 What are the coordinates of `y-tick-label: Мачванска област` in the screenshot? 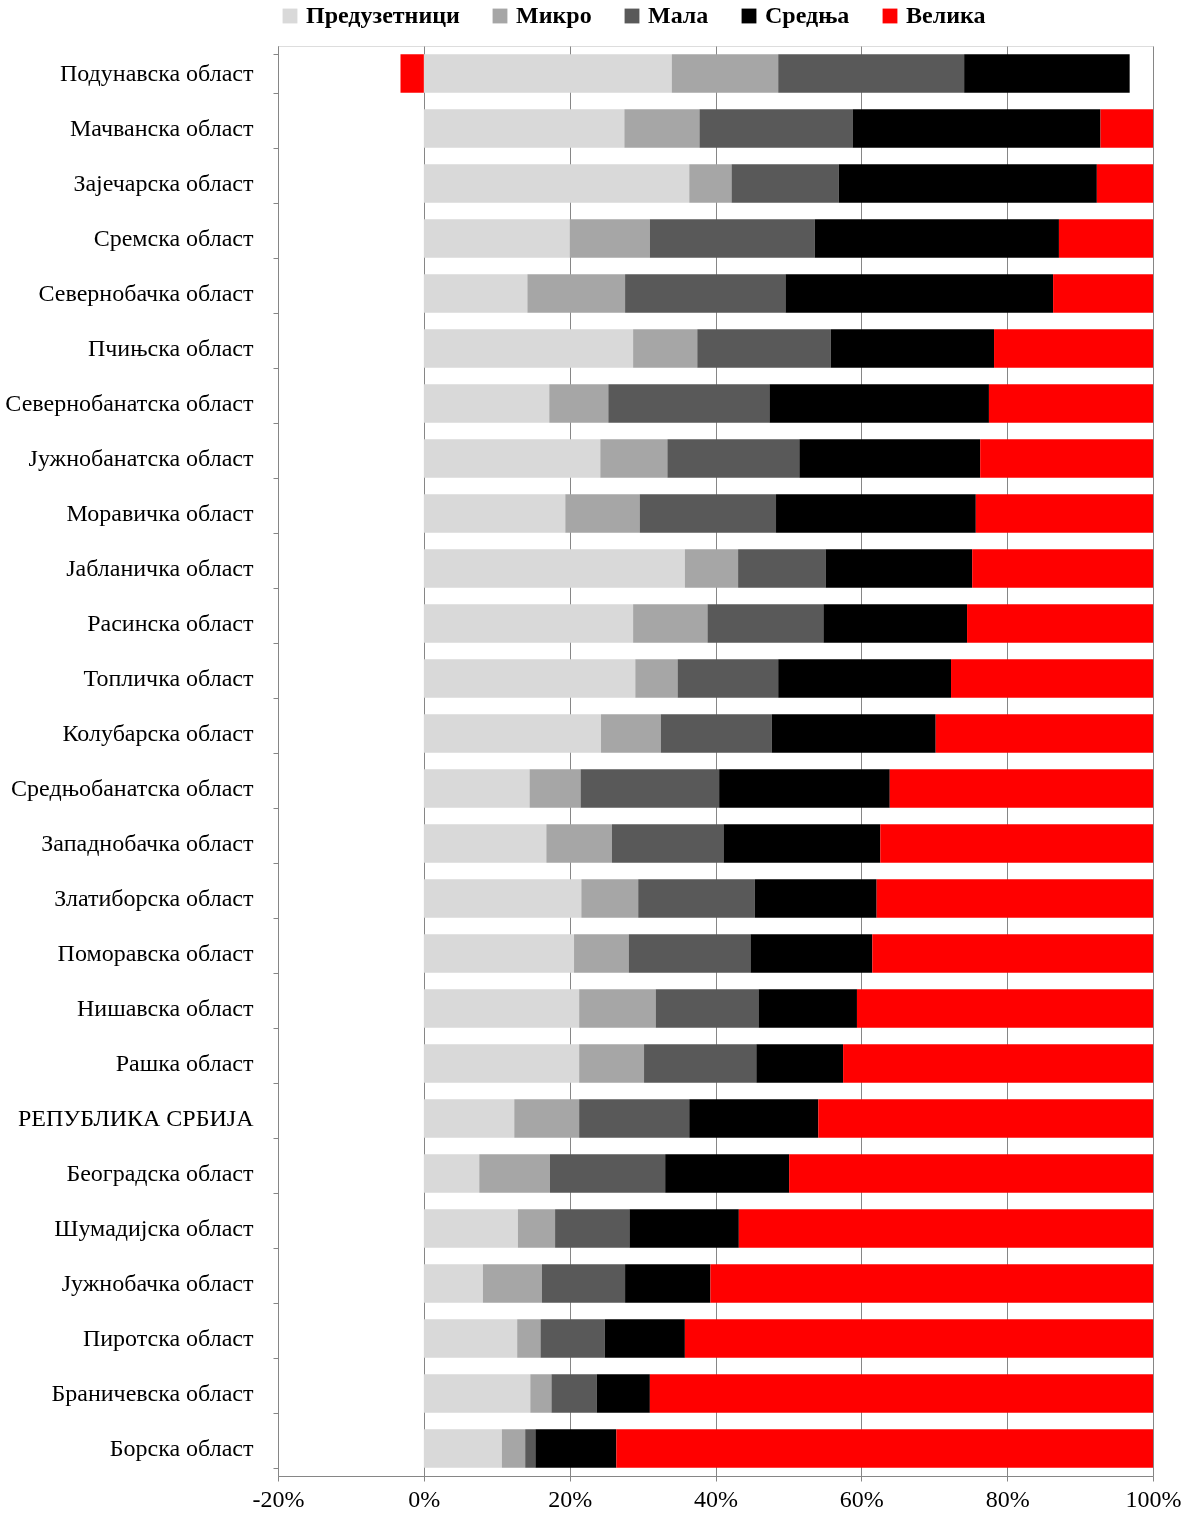 It's located at (161, 128).